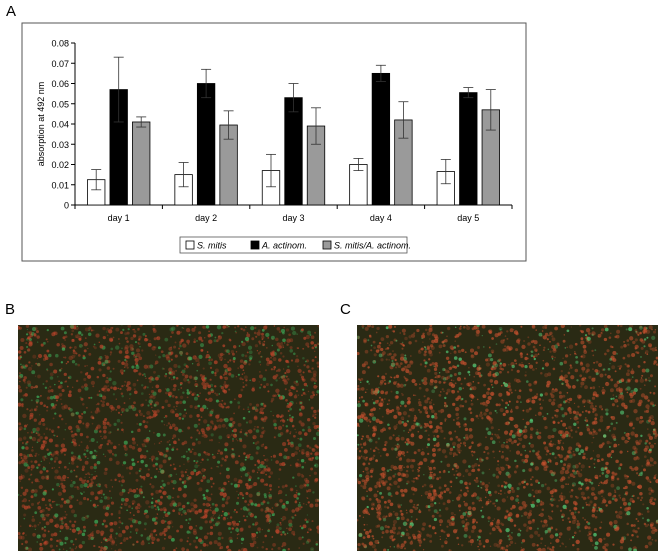 This screenshot has height=554, width=662. I want to click on legend-box, so click(293, 245).